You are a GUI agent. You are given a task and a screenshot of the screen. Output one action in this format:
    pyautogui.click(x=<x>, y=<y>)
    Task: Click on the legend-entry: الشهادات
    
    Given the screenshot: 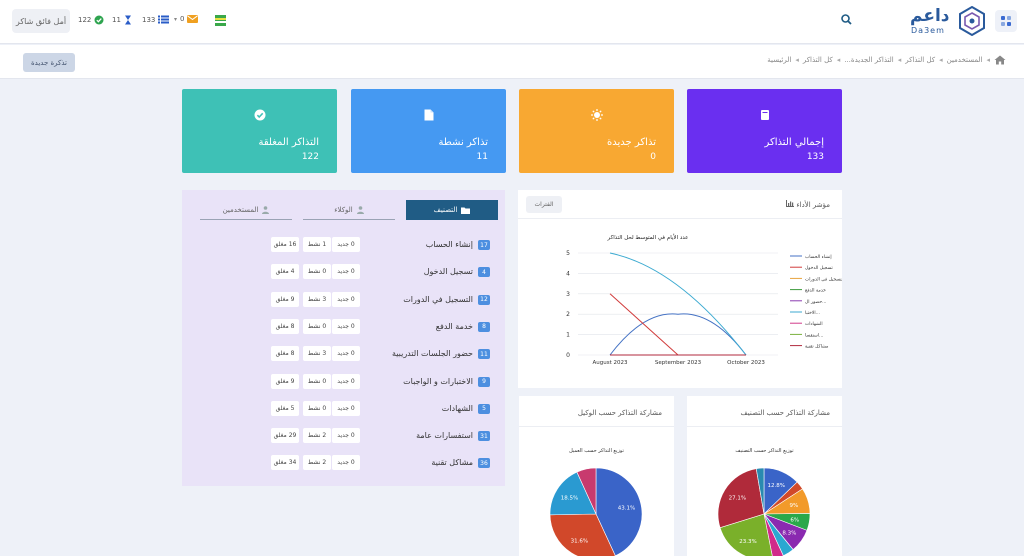 What is the action you would take?
    pyautogui.click(x=814, y=324)
    